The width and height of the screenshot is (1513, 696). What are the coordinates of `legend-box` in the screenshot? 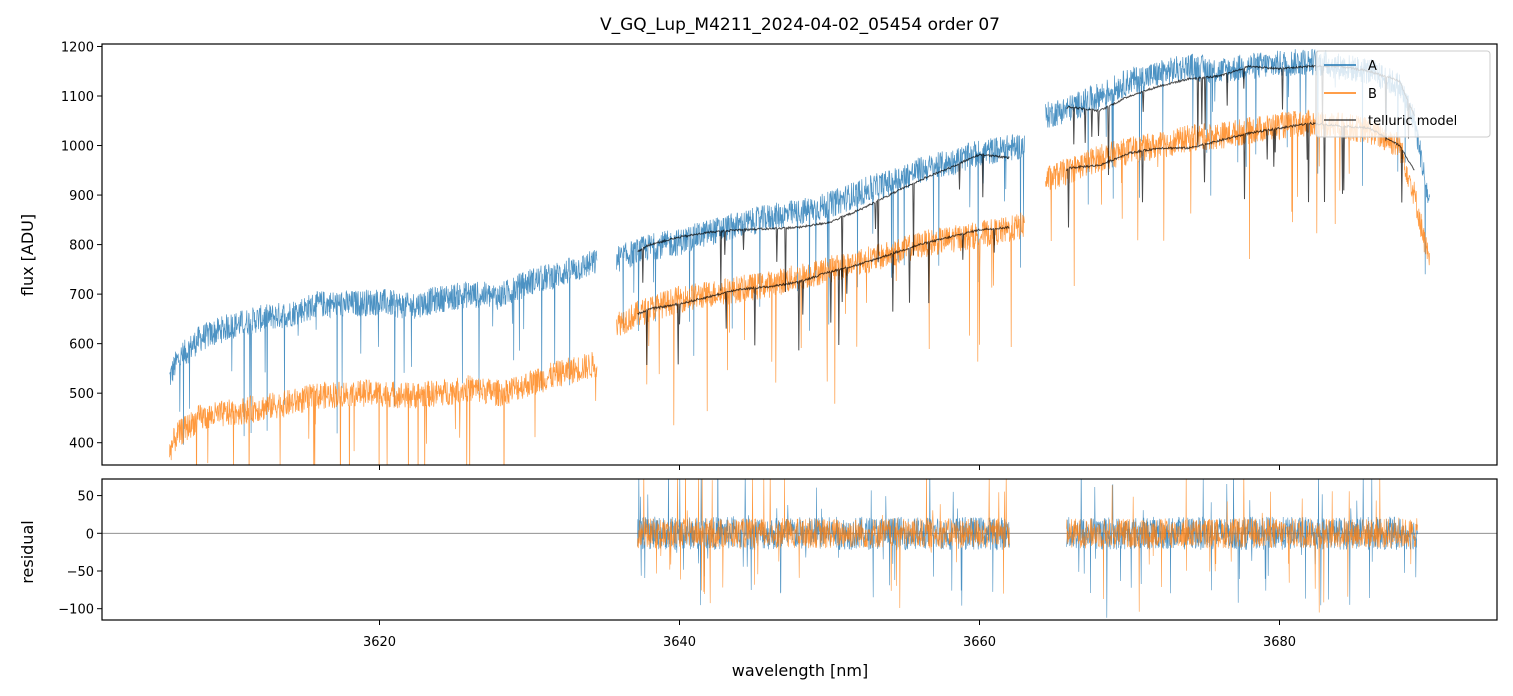 It's located at (1403, 94).